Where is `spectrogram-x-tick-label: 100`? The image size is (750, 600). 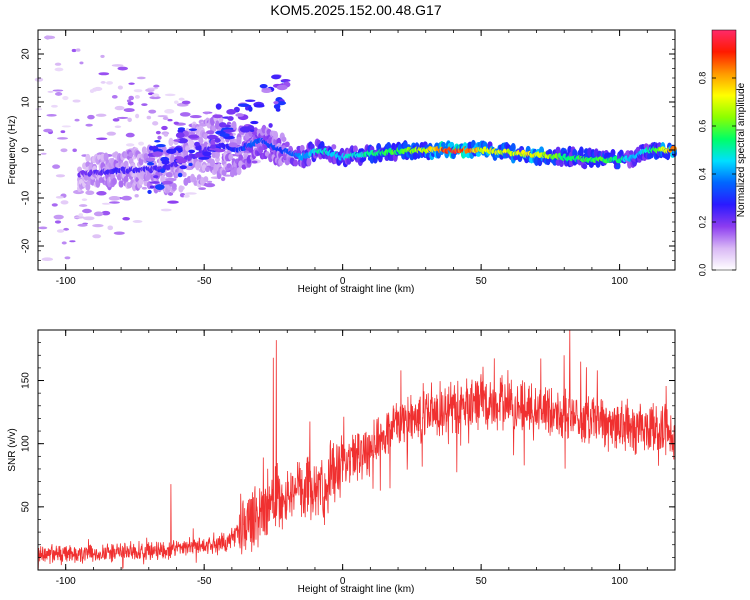 spectrogram-x-tick-label: 100 is located at coordinates (619, 281).